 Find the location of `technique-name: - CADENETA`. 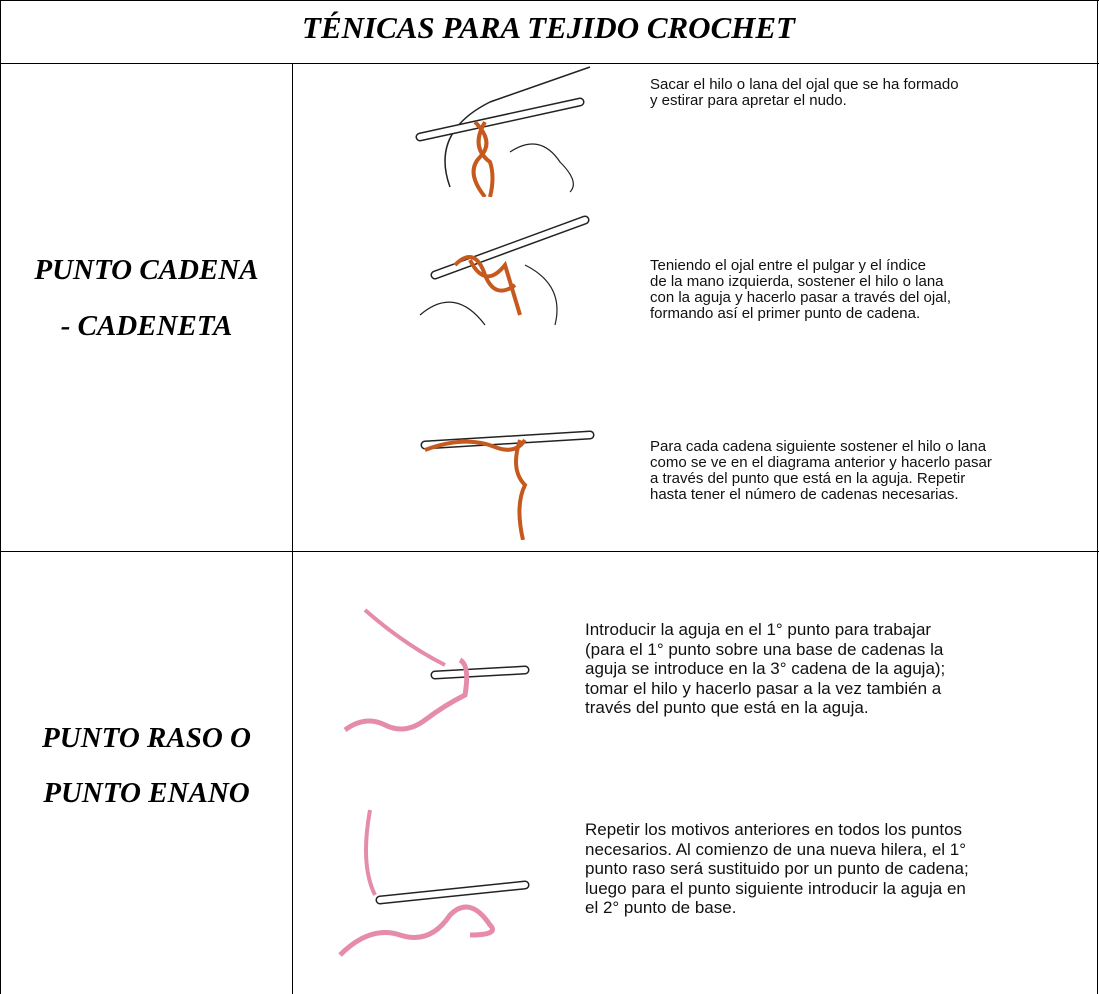

technique-name: - CADENETA is located at coordinates (146, 326).